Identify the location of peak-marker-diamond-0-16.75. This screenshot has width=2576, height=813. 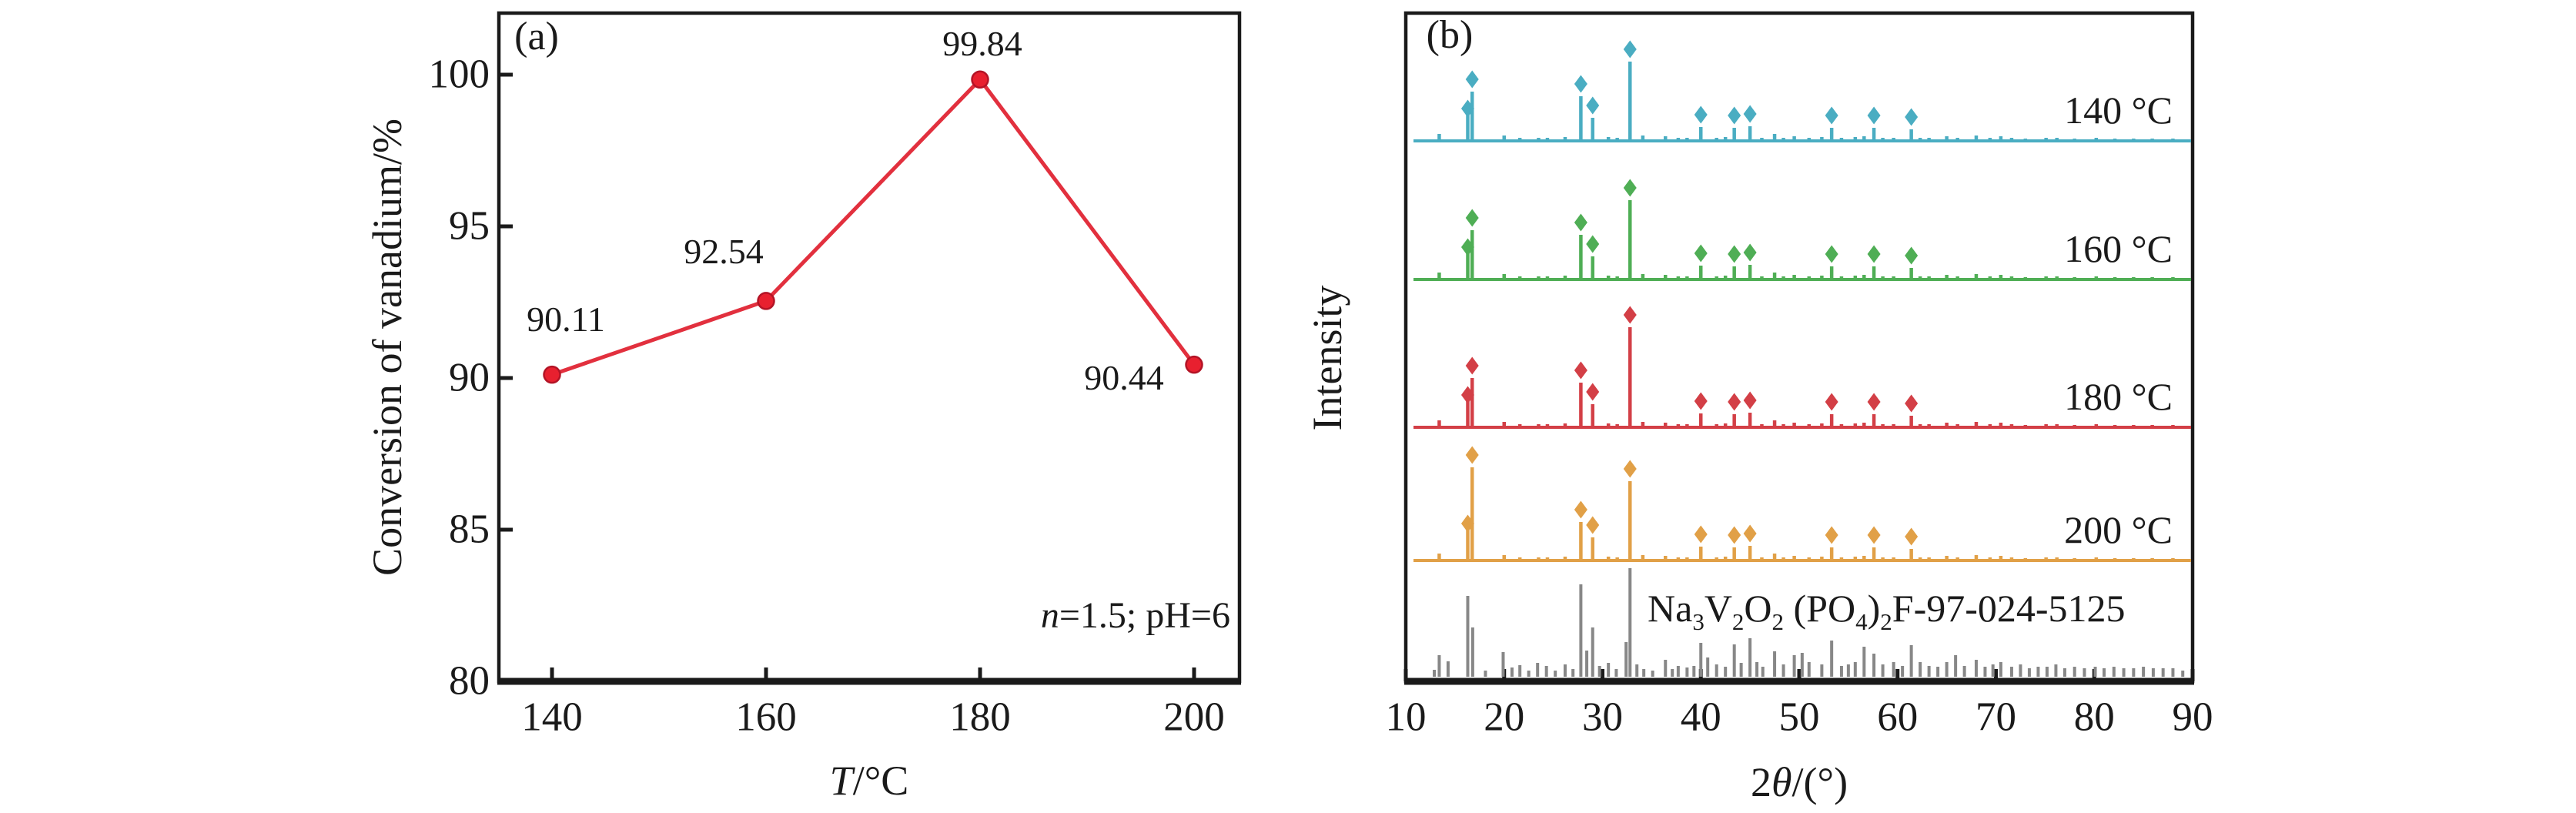
(1472, 79).